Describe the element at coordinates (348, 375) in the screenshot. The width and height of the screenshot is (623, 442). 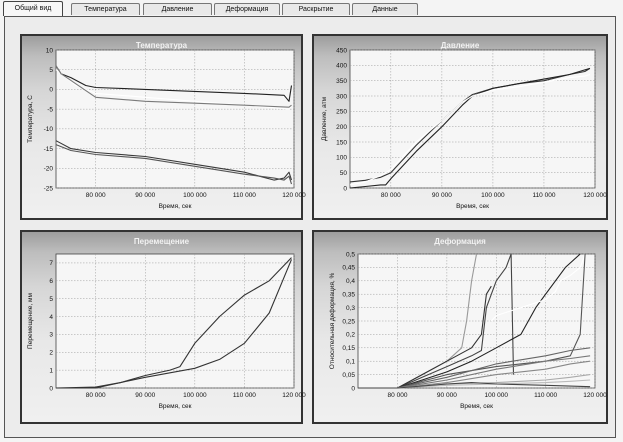
I see `chart-4-y-tick-label: 0,05` at that location.